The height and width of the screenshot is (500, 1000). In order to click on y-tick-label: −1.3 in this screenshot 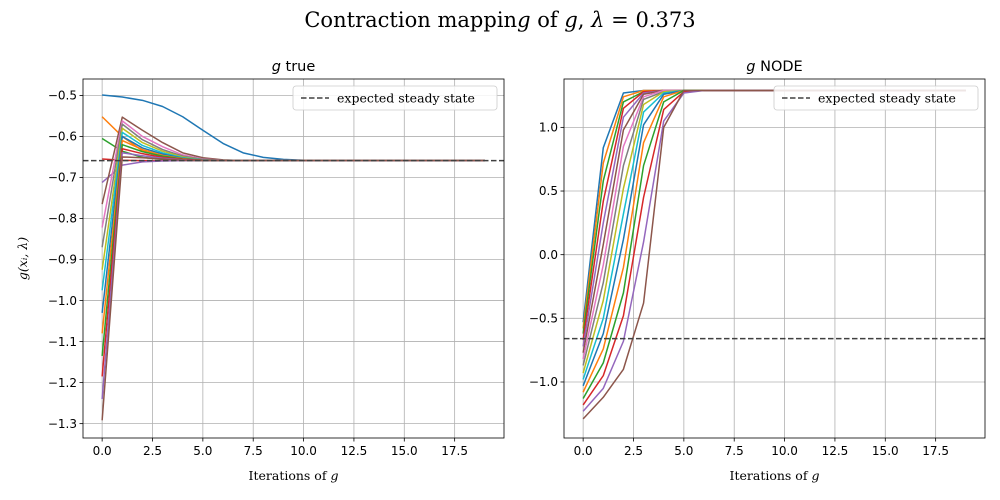, I will do `click(62, 424)`.